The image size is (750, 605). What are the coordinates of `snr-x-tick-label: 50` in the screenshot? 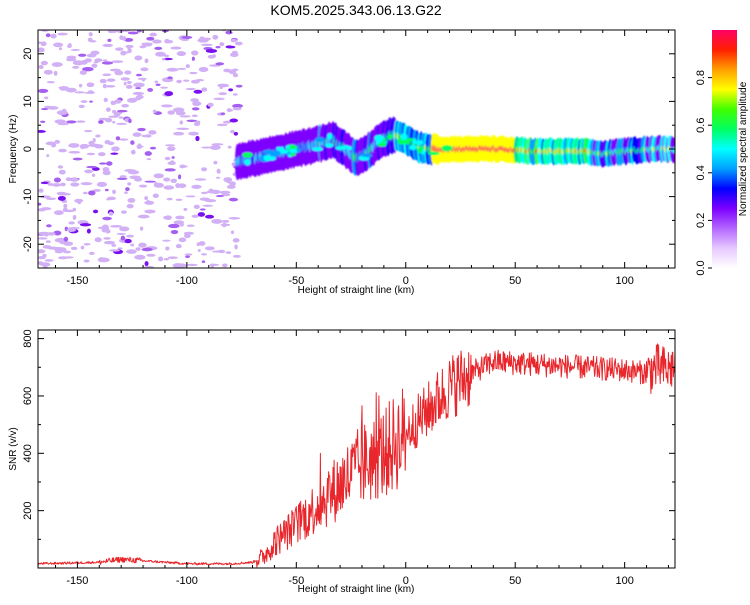 It's located at (515, 581).